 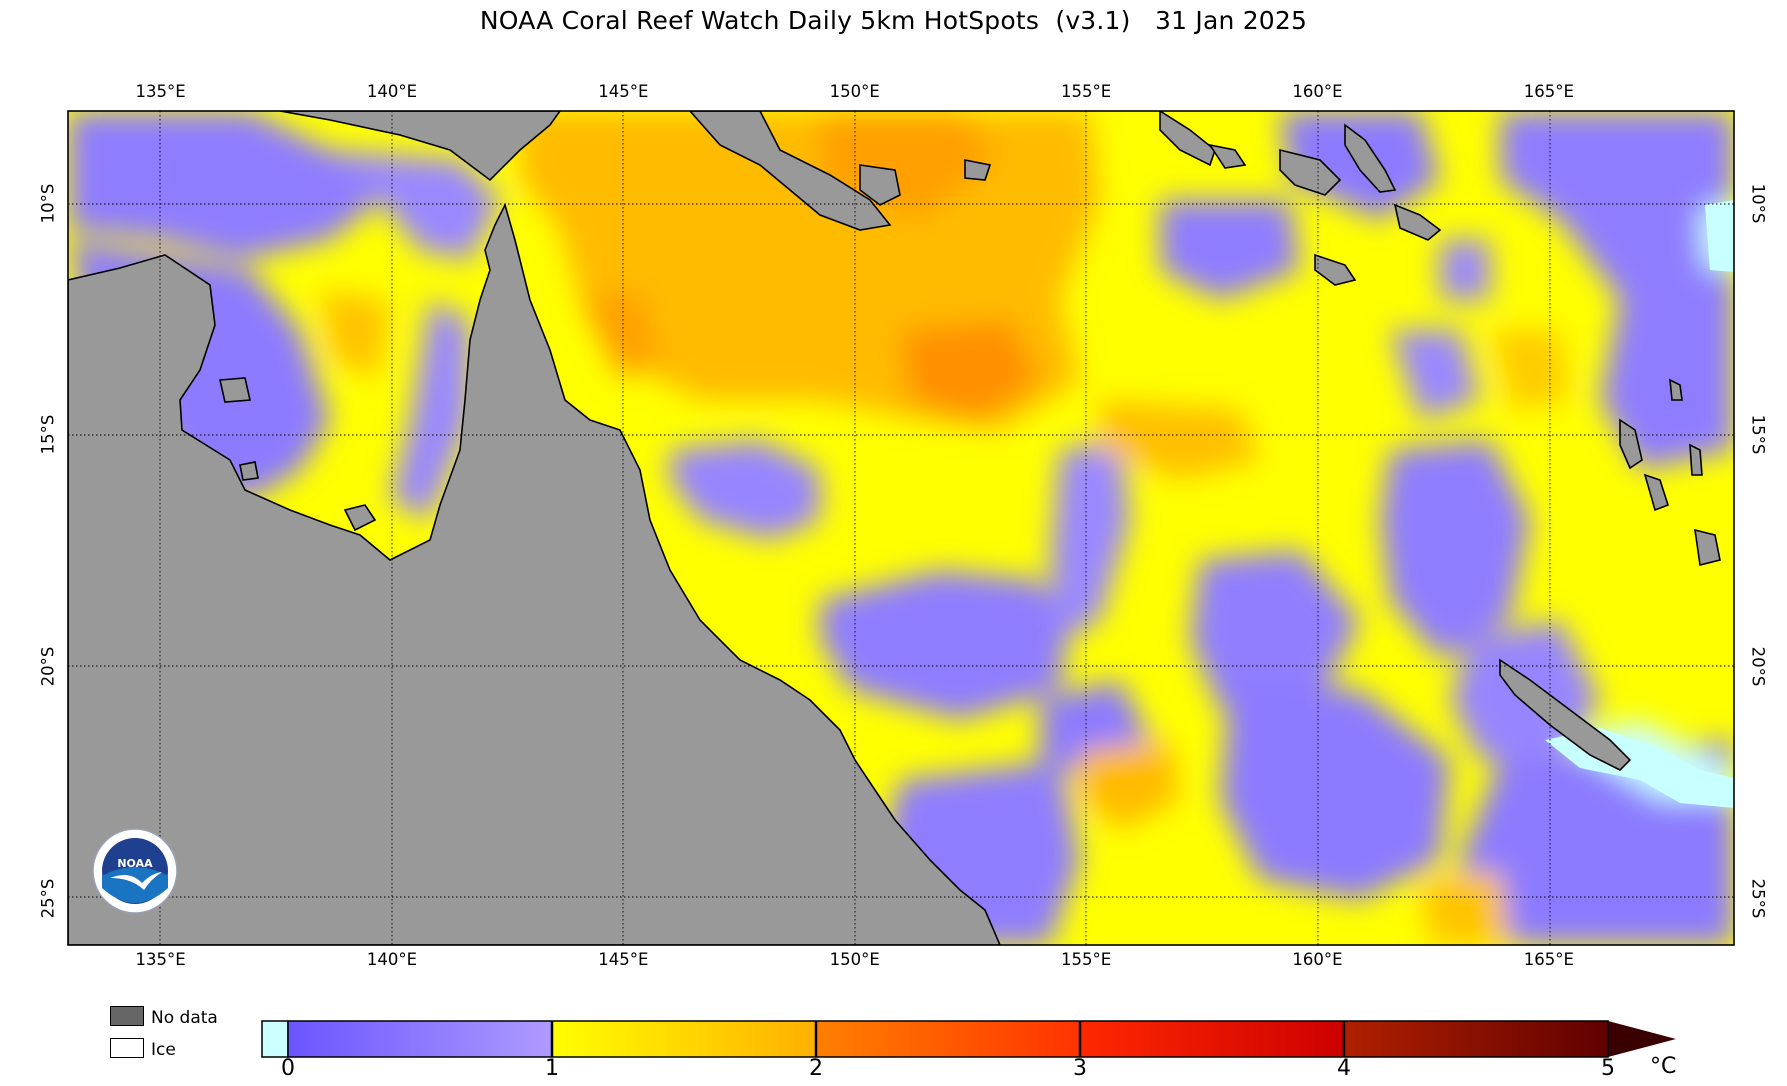 What do you see at coordinates (1548, 959) in the screenshot?
I see `lon-tick-label-bottom: 165°E` at bounding box center [1548, 959].